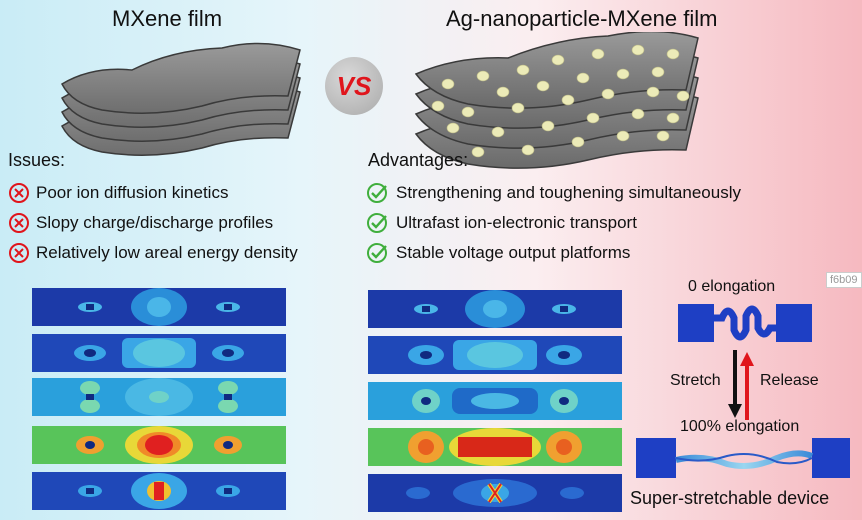 The height and width of the screenshot is (520, 862). Describe the element at coordinates (418, 160) in the screenshot. I see `advantages-header: Advantages:` at that location.